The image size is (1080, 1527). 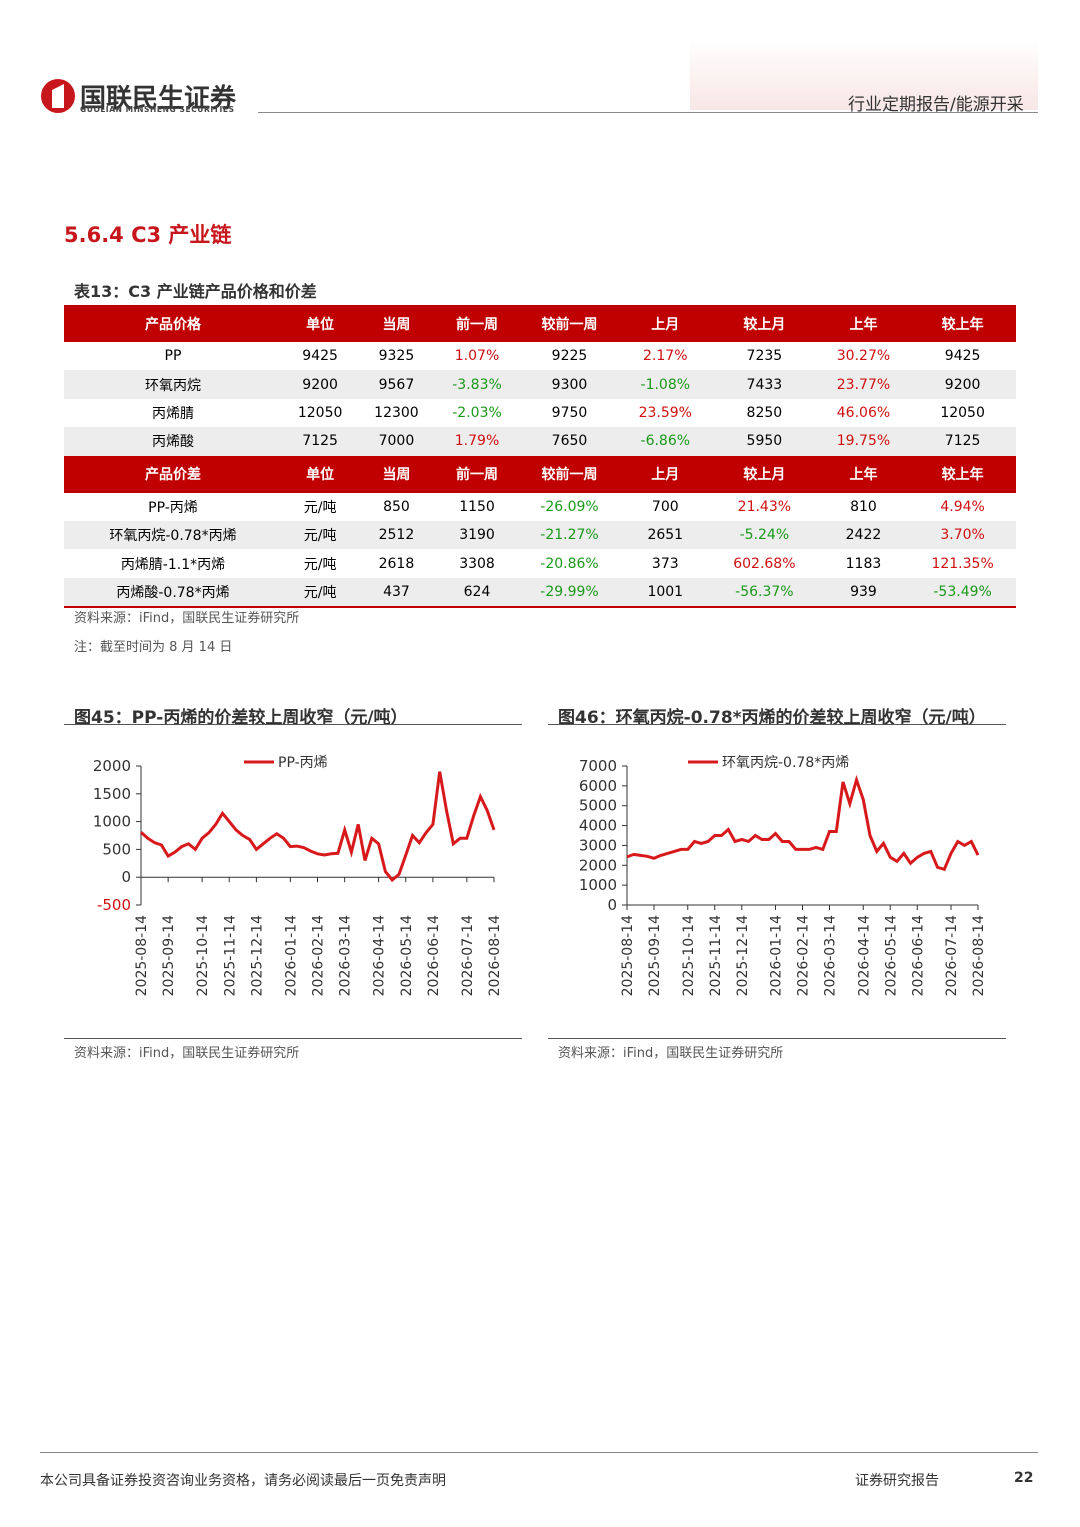 I want to click on table-cell: 9750, so click(x=569, y=412).